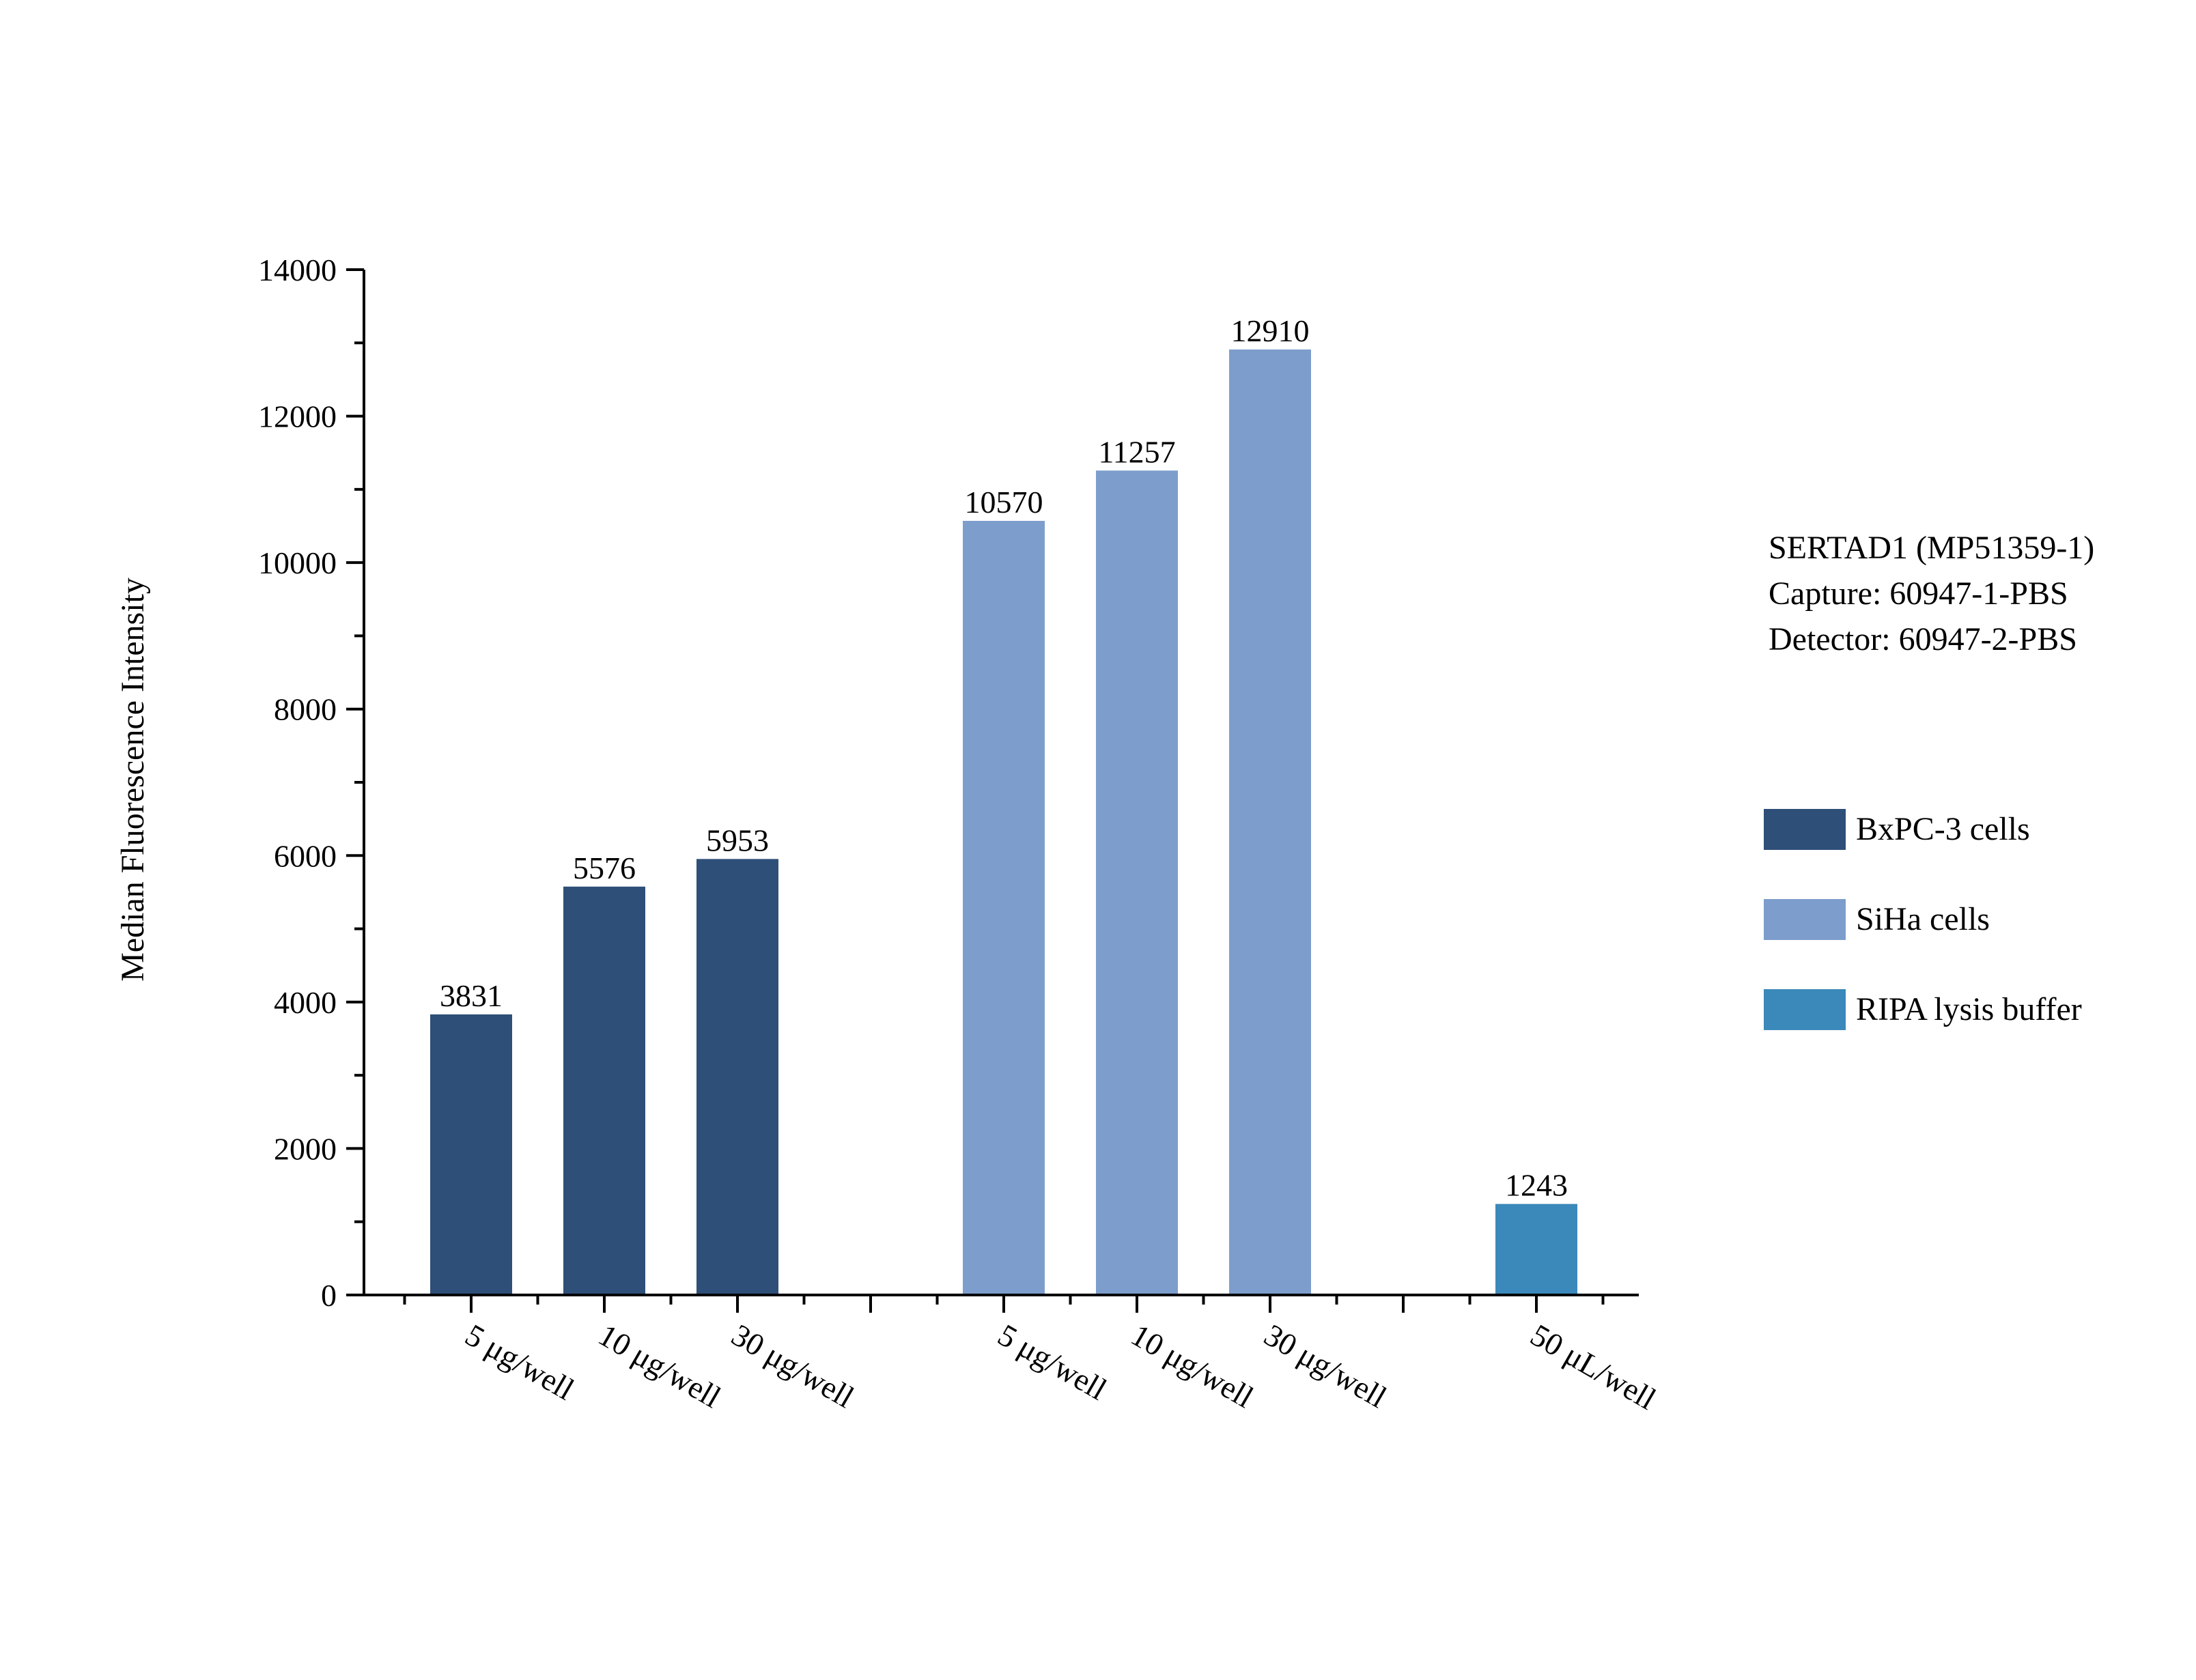 The image size is (2196, 1680). Describe the element at coordinates (329, 1295) in the screenshot. I see `y-tick-label: 0` at that location.